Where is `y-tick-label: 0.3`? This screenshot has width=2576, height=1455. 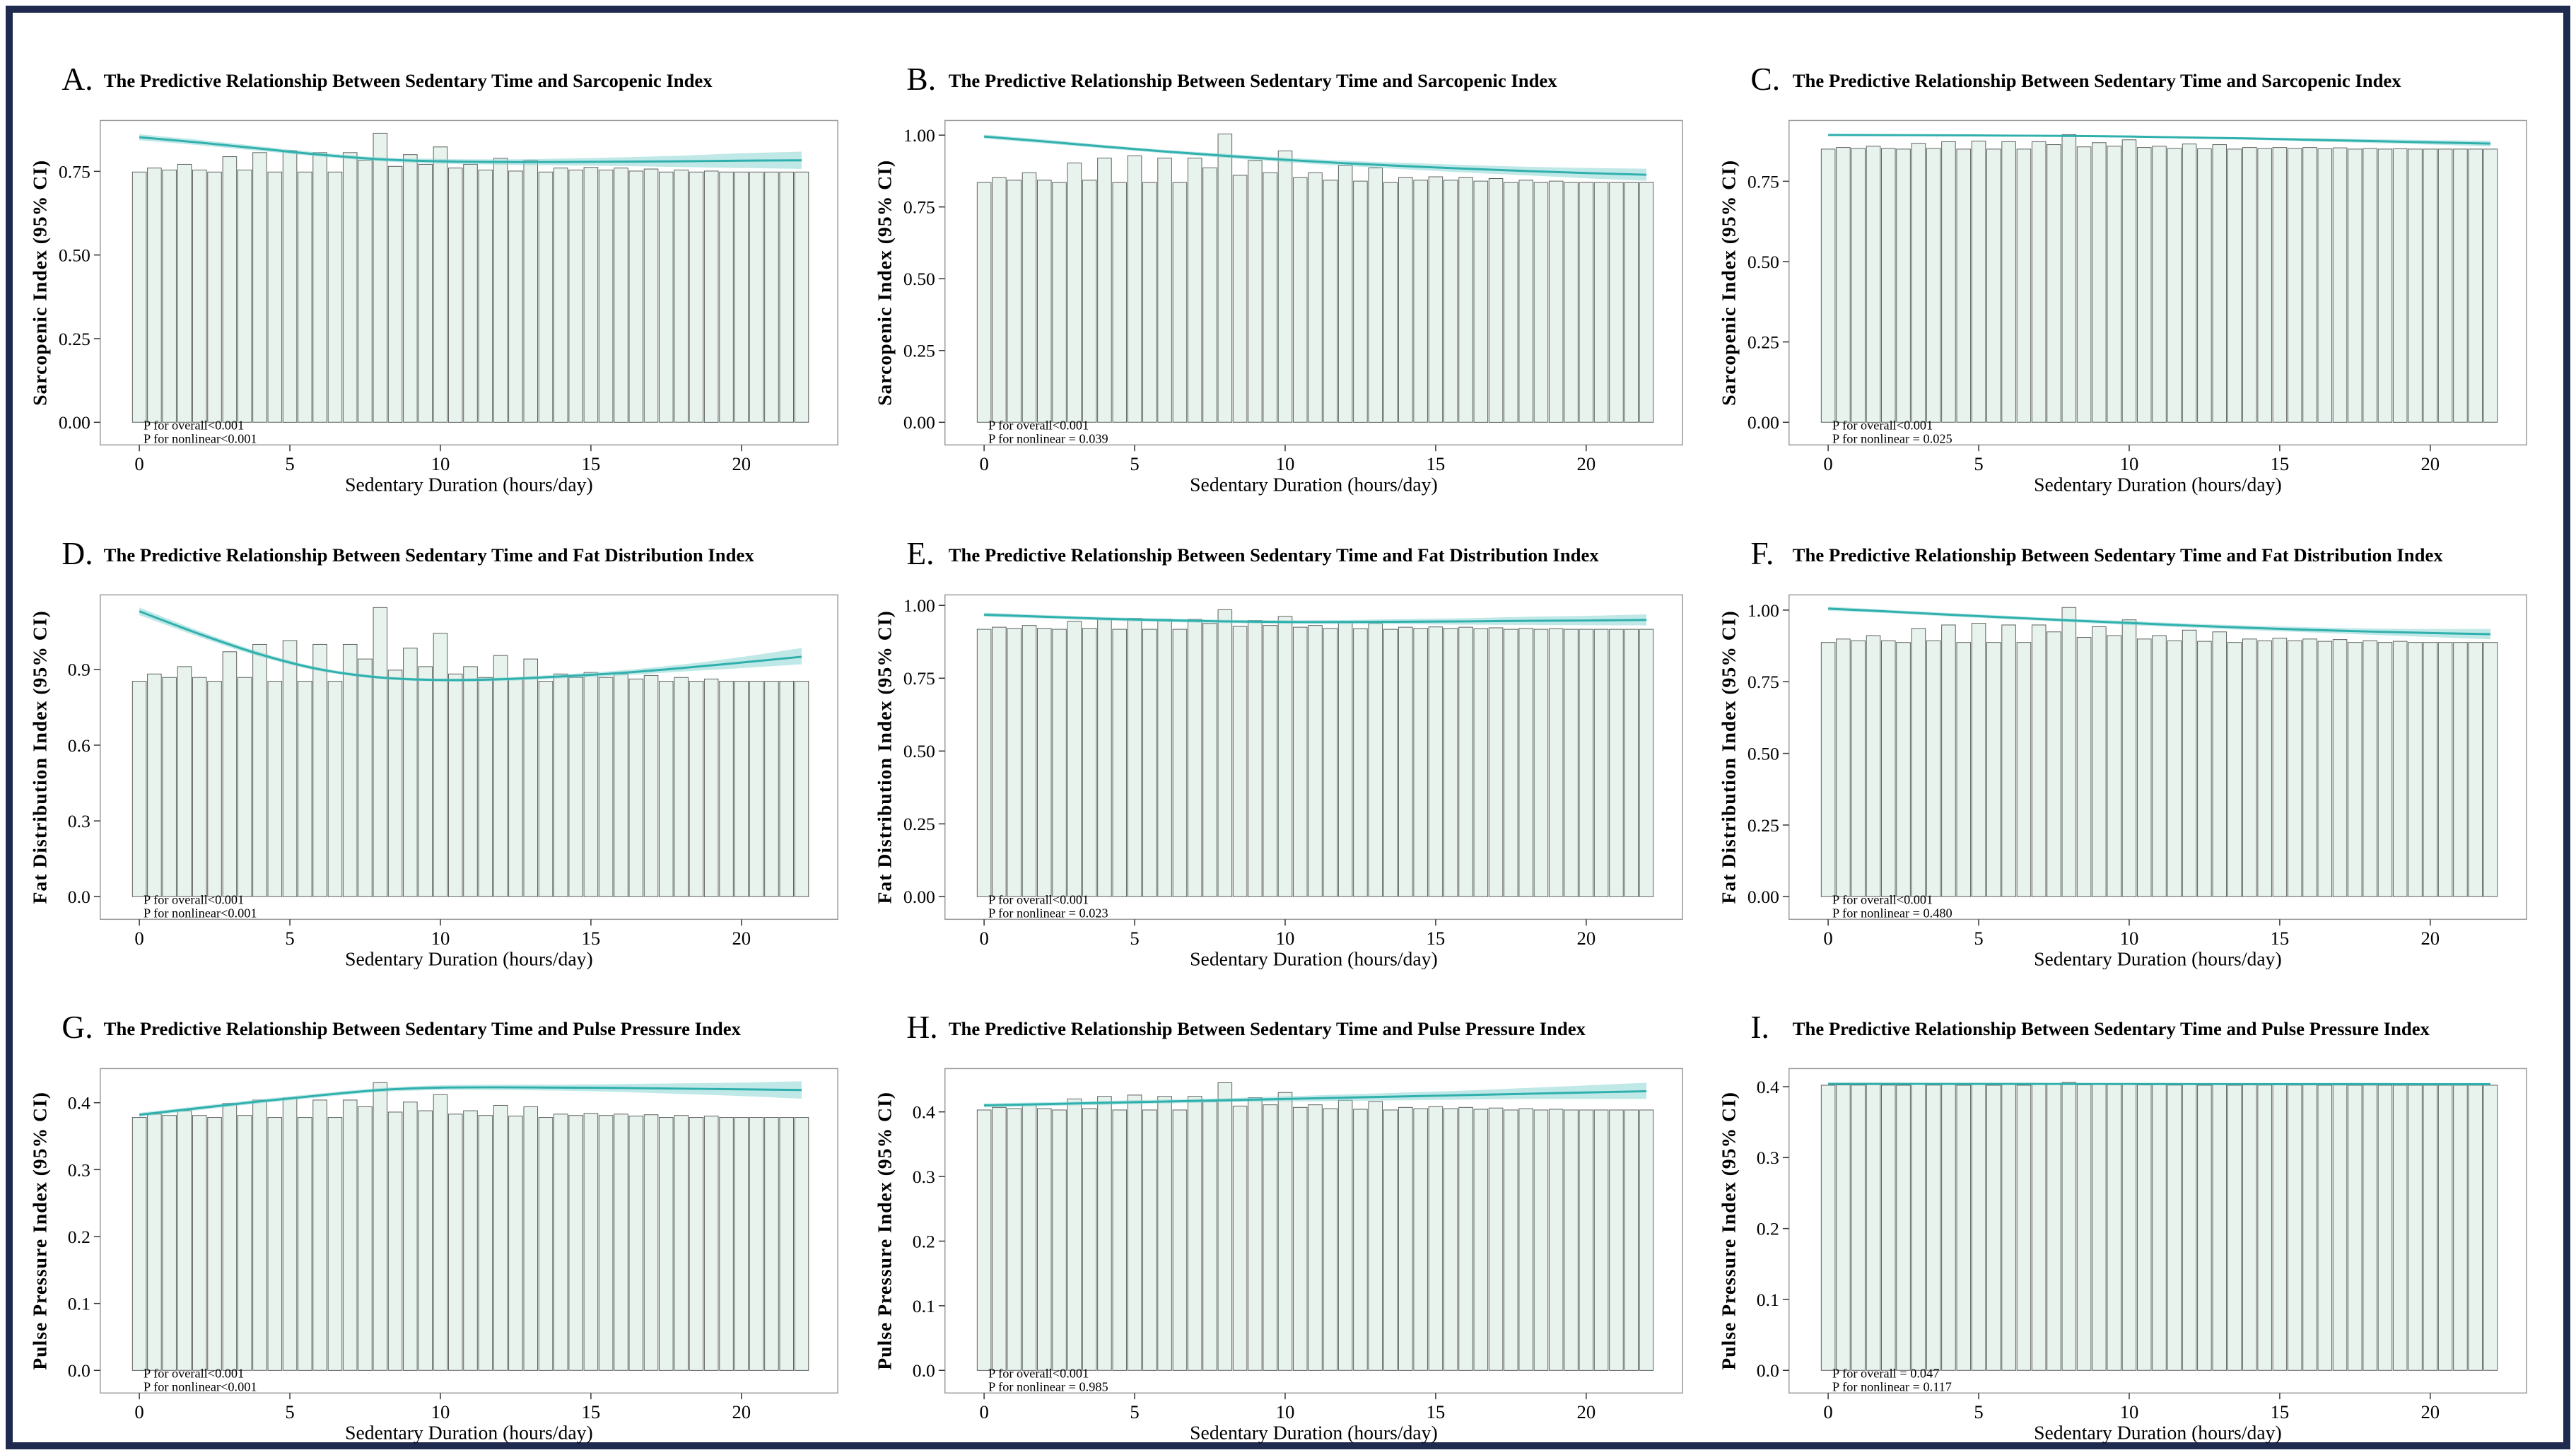 y-tick-label: 0.3 is located at coordinates (1768, 1157).